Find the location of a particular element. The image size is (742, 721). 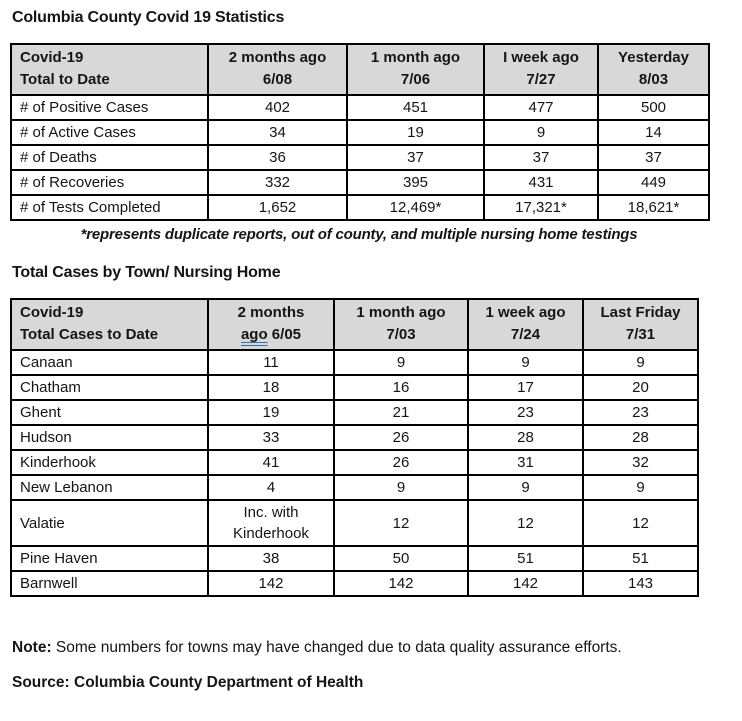

value-cell: 12,469* is located at coordinates (415, 207).